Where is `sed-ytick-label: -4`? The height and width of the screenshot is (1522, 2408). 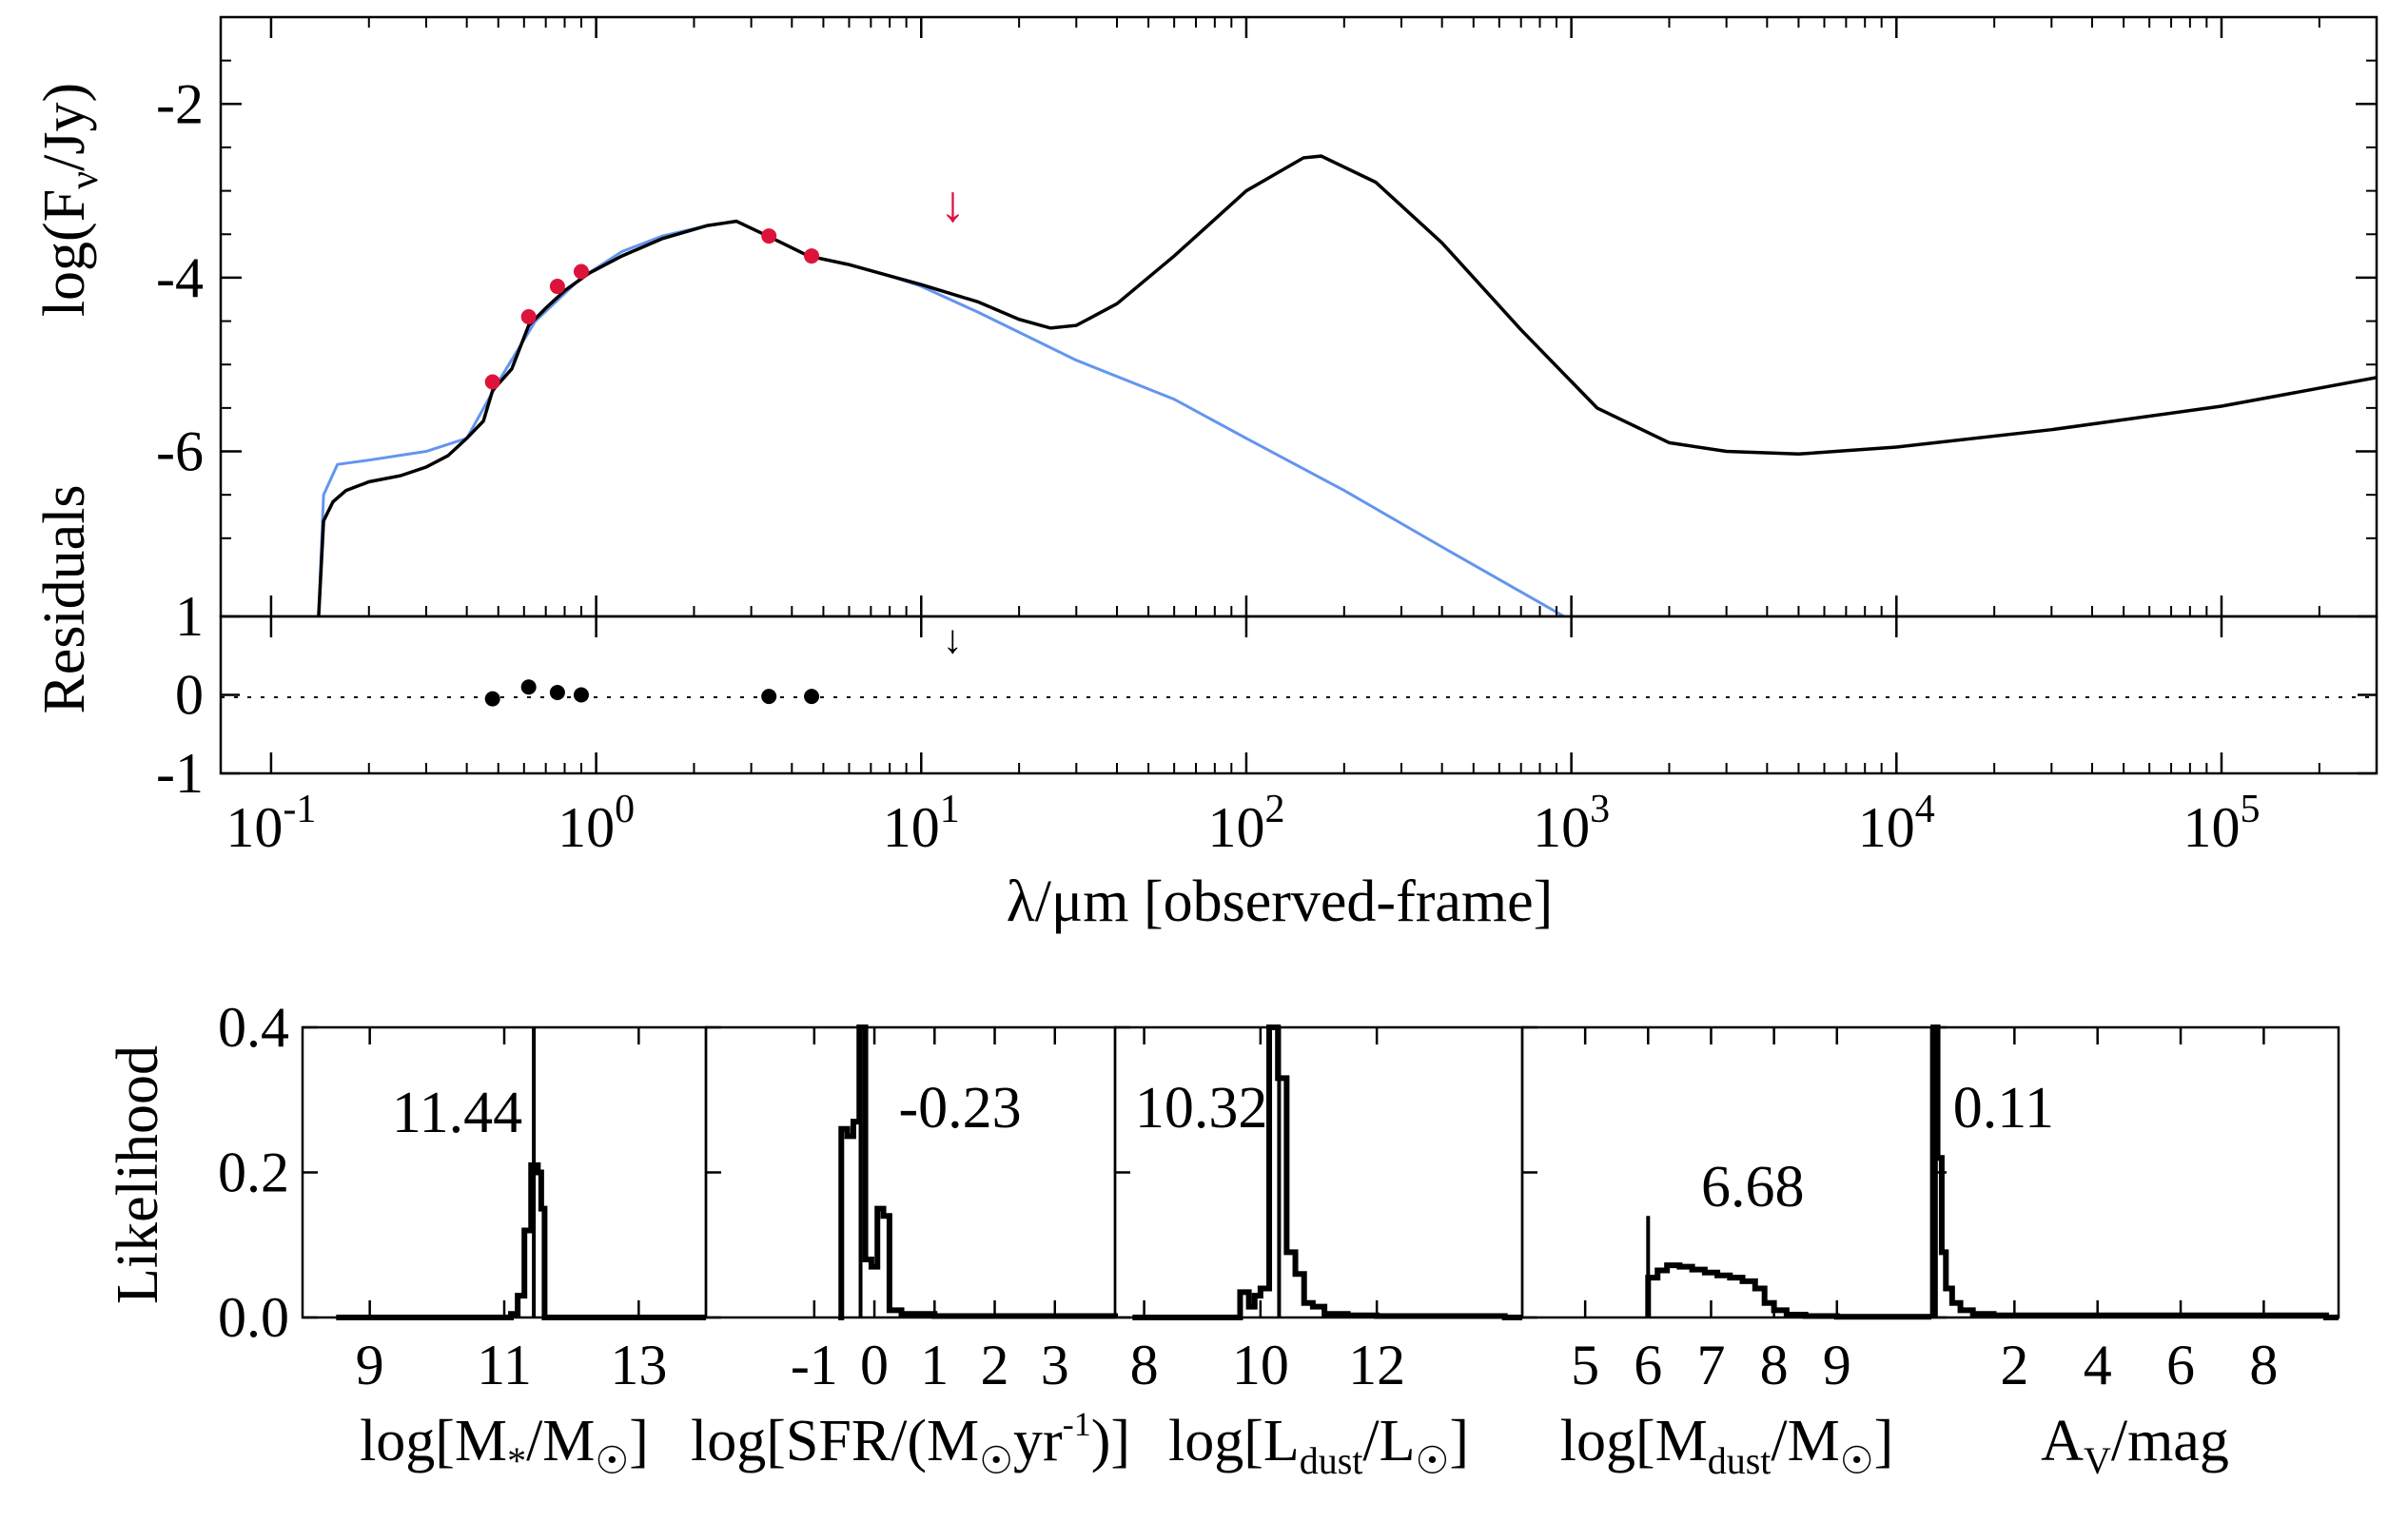
sed-ytick-label: -4 is located at coordinates (180, 277).